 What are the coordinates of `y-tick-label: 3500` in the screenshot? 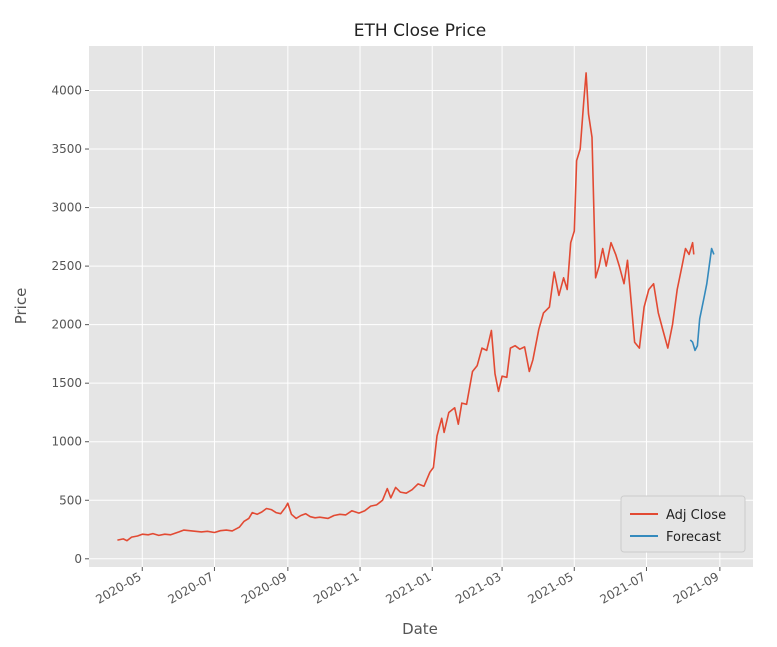 It's located at (66, 149).